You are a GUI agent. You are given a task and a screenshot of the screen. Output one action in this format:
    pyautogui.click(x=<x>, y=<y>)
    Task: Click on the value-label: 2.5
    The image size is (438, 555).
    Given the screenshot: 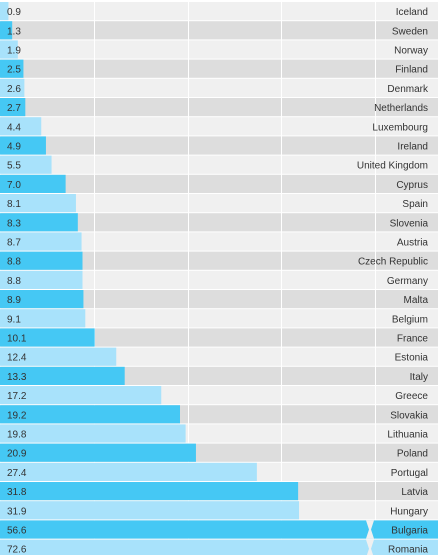 What is the action you would take?
    pyautogui.click(x=14, y=70)
    